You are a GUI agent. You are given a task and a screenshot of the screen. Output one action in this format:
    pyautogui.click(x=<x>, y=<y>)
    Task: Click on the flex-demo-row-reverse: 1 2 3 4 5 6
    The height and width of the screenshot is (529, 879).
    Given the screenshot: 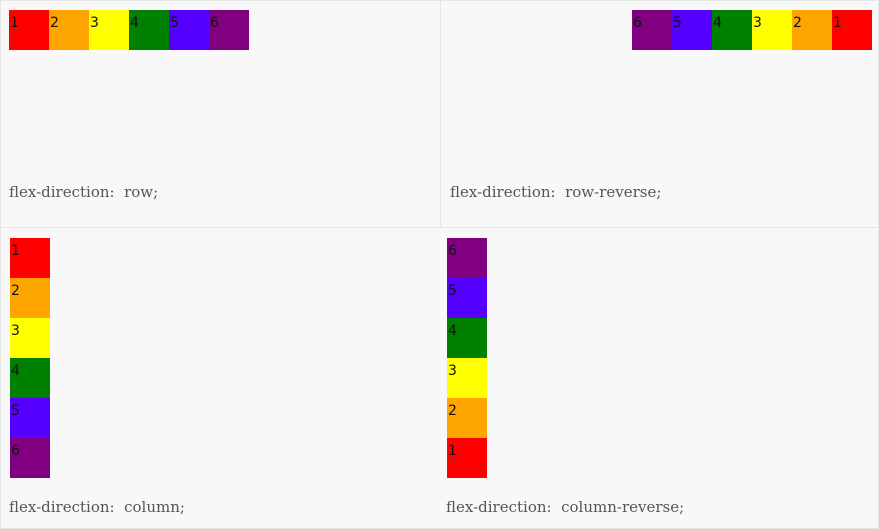 What is the action you would take?
    pyautogui.click(x=752, y=30)
    